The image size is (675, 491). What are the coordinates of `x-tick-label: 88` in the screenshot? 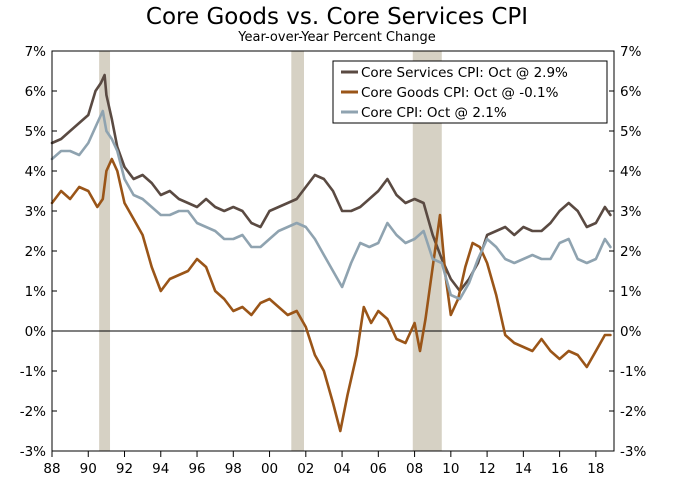 It's located at (51, 469).